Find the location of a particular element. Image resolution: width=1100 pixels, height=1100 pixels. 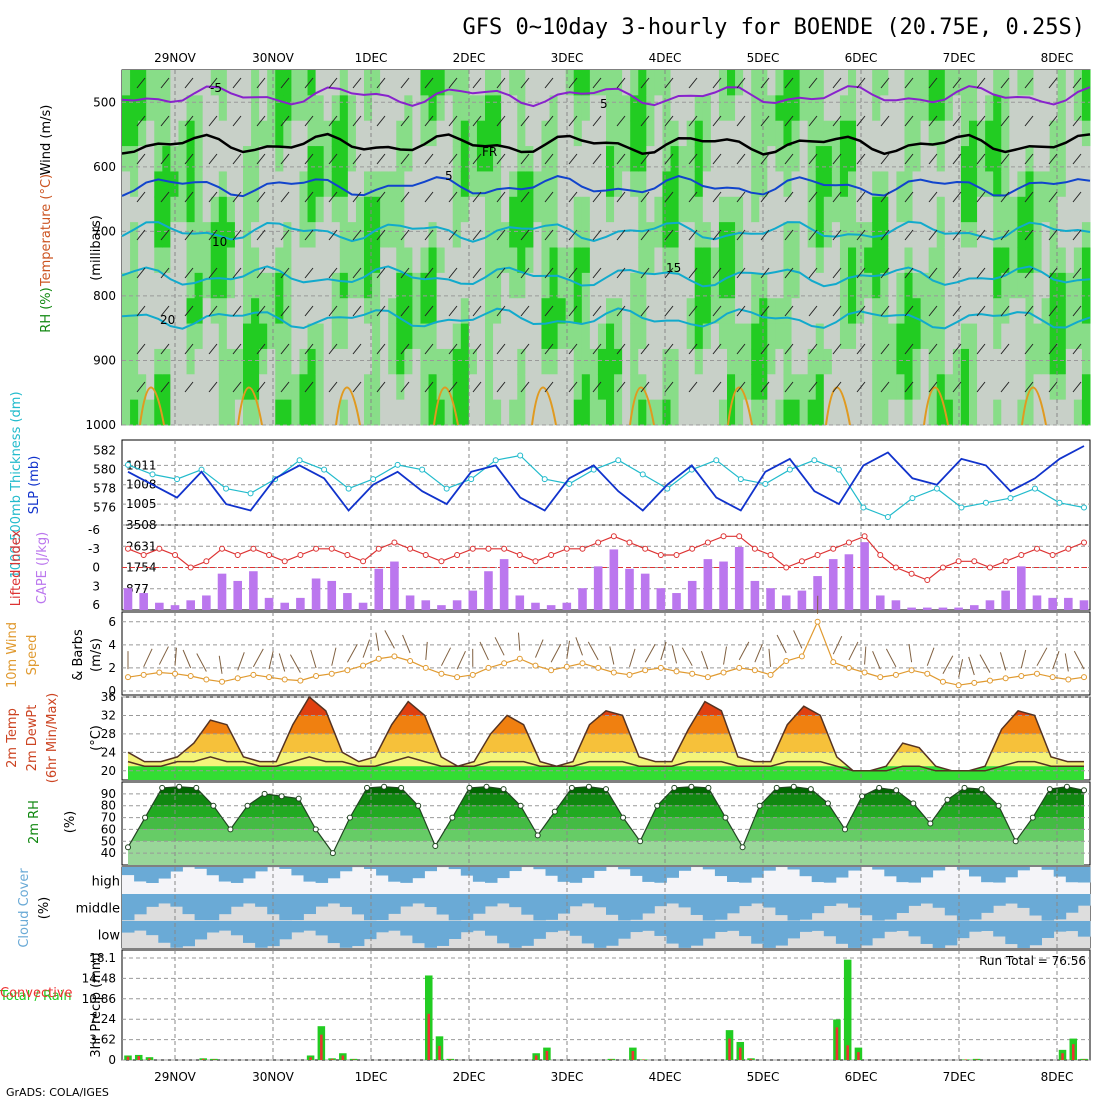

bottom-date-label: 8DEC is located at coordinates (1057, 1077).